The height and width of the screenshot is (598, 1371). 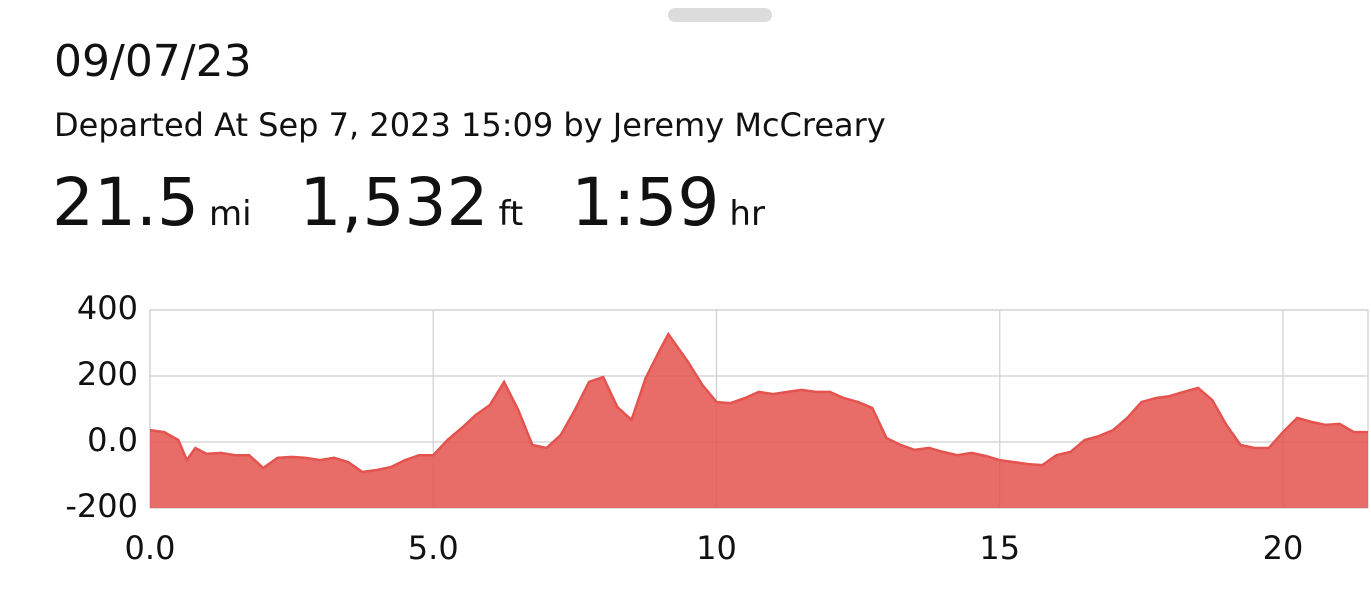 I want to click on x-tick-label: 5.0, so click(x=433, y=548).